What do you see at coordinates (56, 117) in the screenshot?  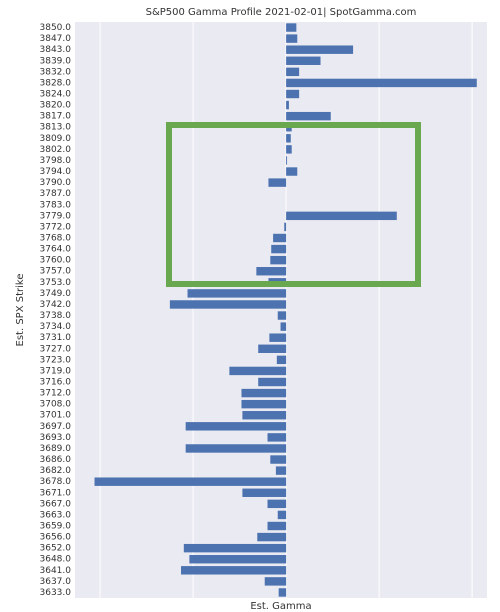 I see `y-tick-label: 3817.0` at bounding box center [56, 117].